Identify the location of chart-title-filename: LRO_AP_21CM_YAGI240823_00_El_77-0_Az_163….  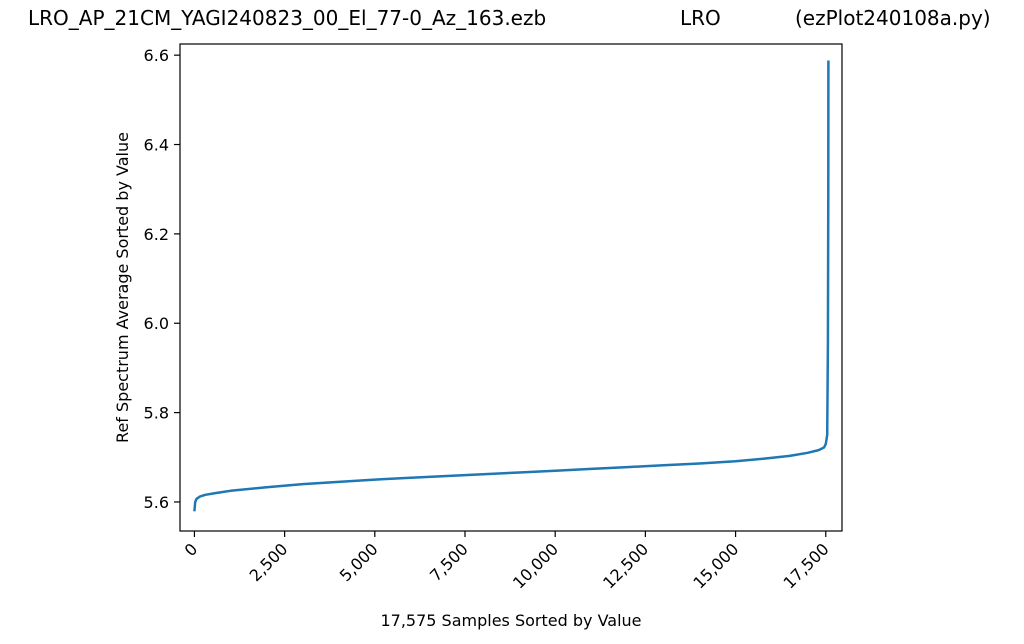
(287, 18).